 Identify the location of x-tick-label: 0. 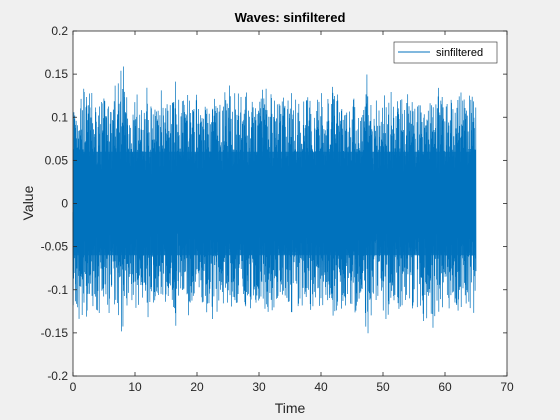
(73, 387).